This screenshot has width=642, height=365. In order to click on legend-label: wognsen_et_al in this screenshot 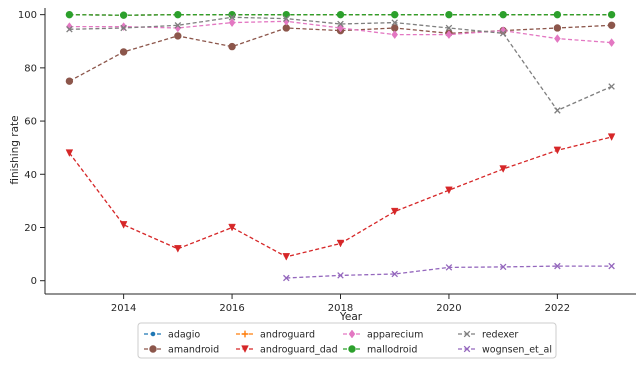, I will do `click(517, 350)`.